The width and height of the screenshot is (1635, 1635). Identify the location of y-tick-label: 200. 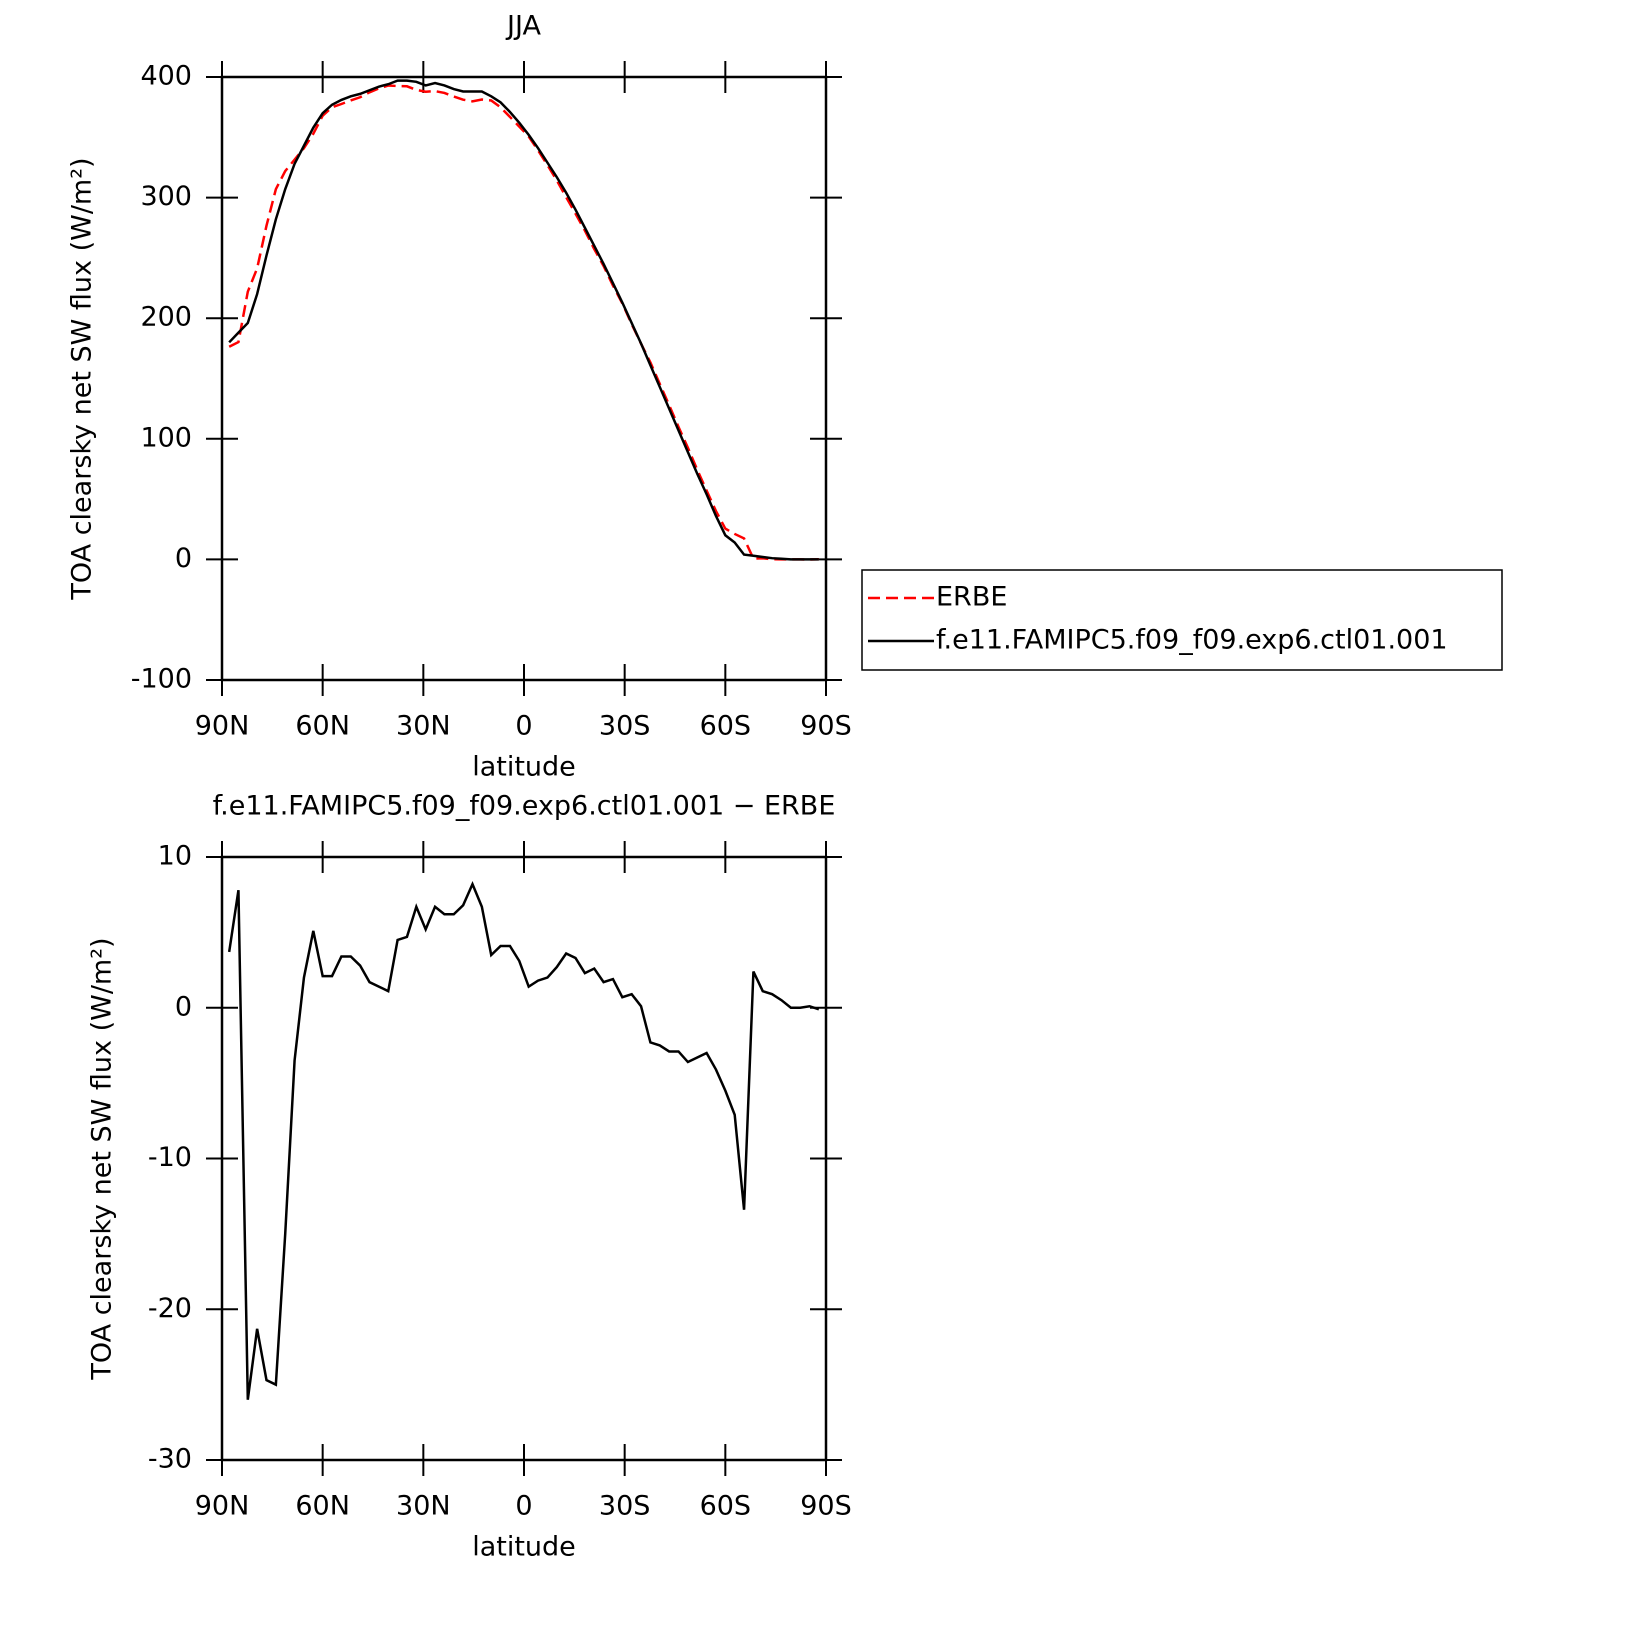
(166, 317).